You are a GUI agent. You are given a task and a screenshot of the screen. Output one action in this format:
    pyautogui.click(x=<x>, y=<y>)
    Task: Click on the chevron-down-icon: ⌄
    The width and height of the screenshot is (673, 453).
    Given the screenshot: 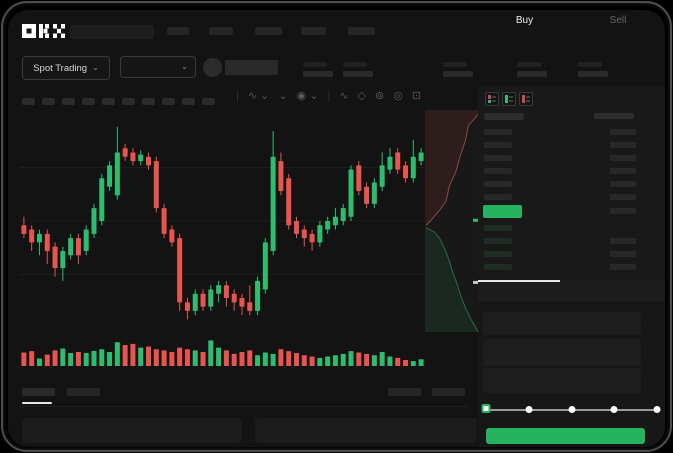 What is the action you would take?
    pyautogui.click(x=184, y=66)
    